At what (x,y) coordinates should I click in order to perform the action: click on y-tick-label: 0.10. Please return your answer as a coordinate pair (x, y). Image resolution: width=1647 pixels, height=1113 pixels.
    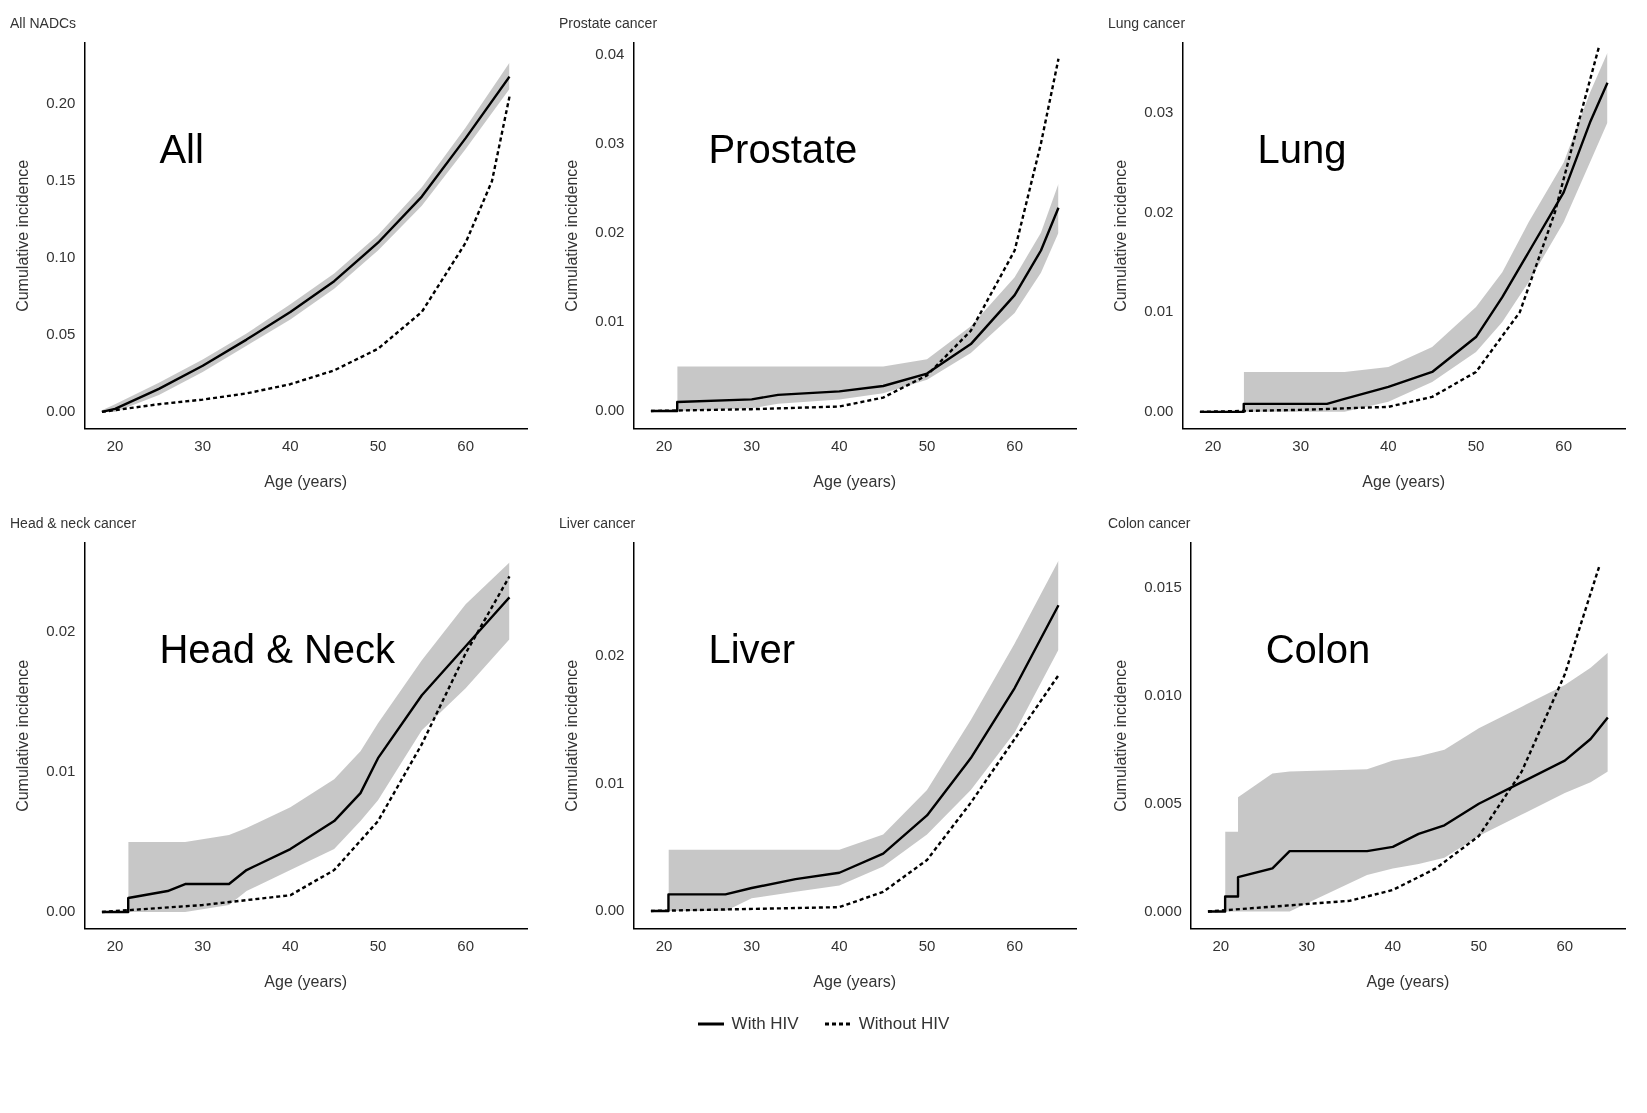
    Looking at the image, I should click on (61, 257).